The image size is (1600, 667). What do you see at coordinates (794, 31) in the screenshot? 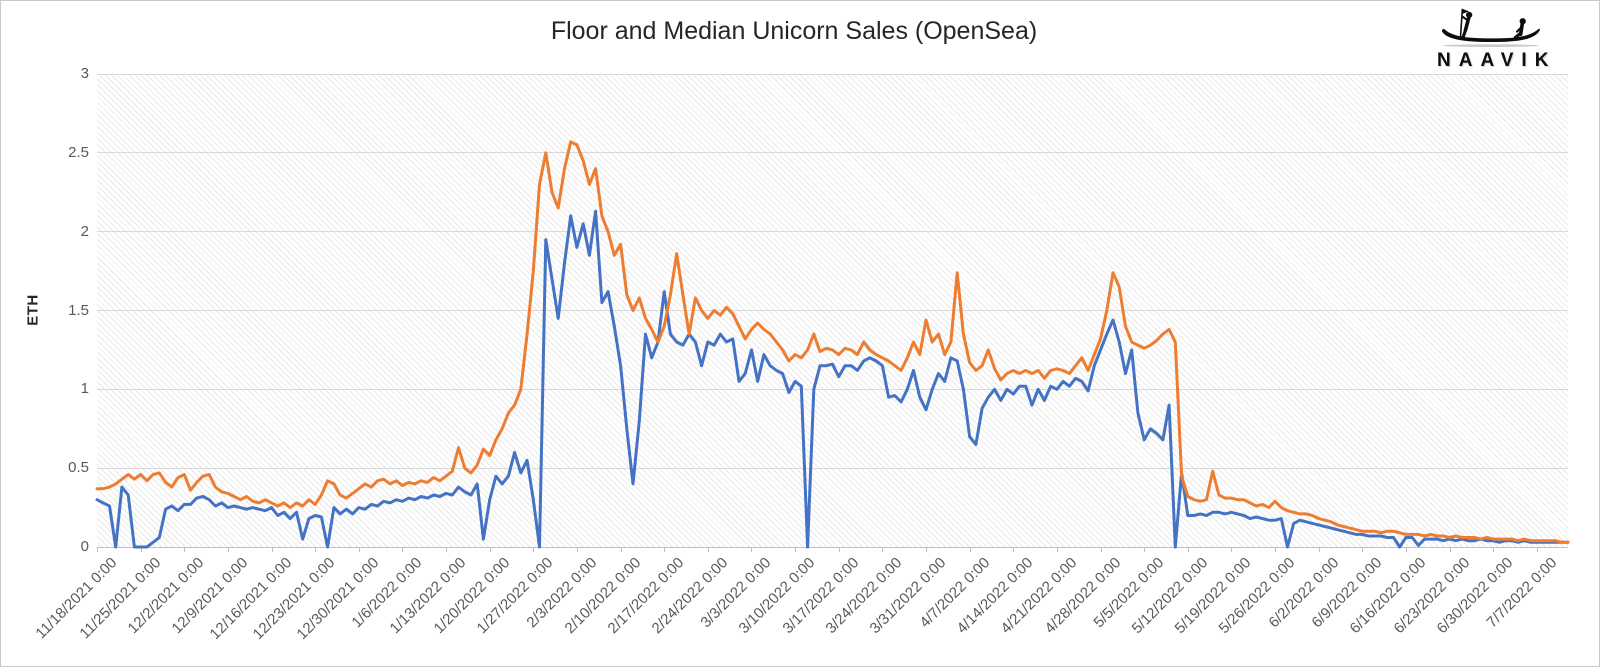
I see `chart-title: Floor and Median Unicorn Sales (OpenSea)` at bounding box center [794, 31].